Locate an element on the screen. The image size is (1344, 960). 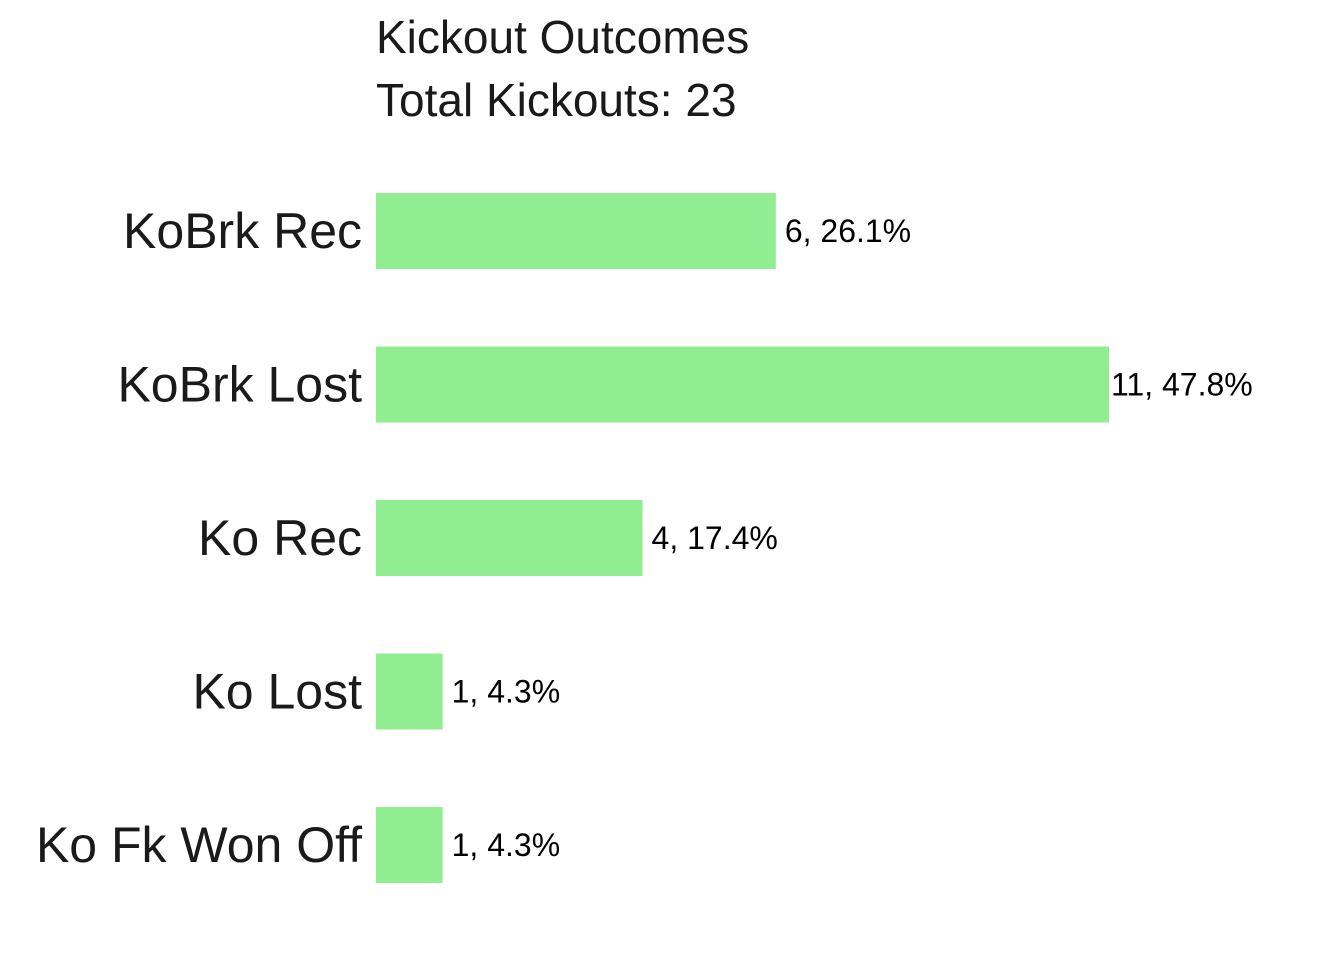
data-label-2: 4, 17.4% is located at coordinates (715, 538).